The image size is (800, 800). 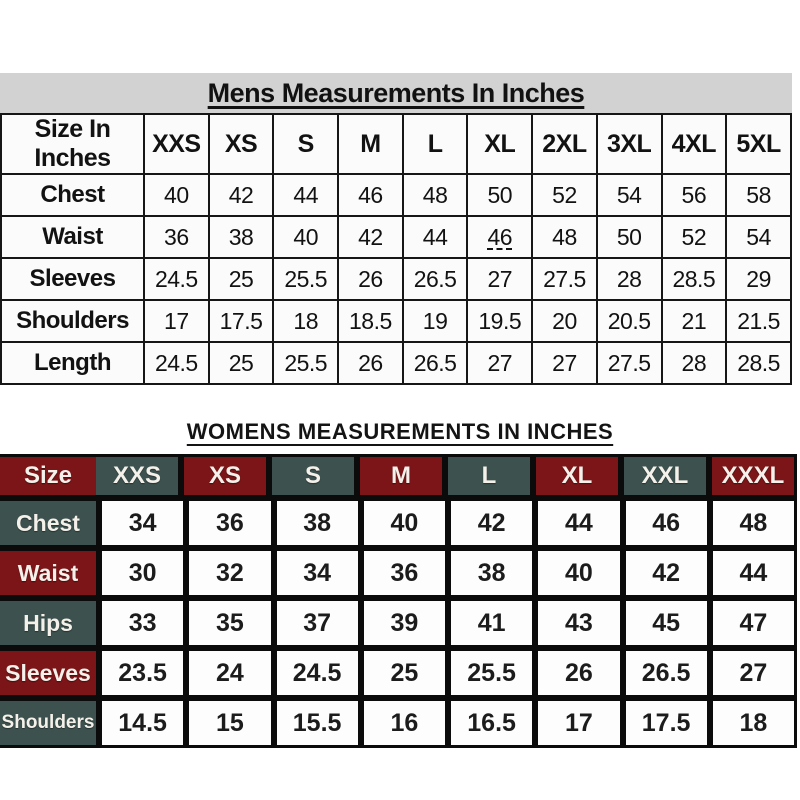 What do you see at coordinates (48, 573) in the screenshot?
I see `womens-row-label: Waist` at bounding box center [48, 573].